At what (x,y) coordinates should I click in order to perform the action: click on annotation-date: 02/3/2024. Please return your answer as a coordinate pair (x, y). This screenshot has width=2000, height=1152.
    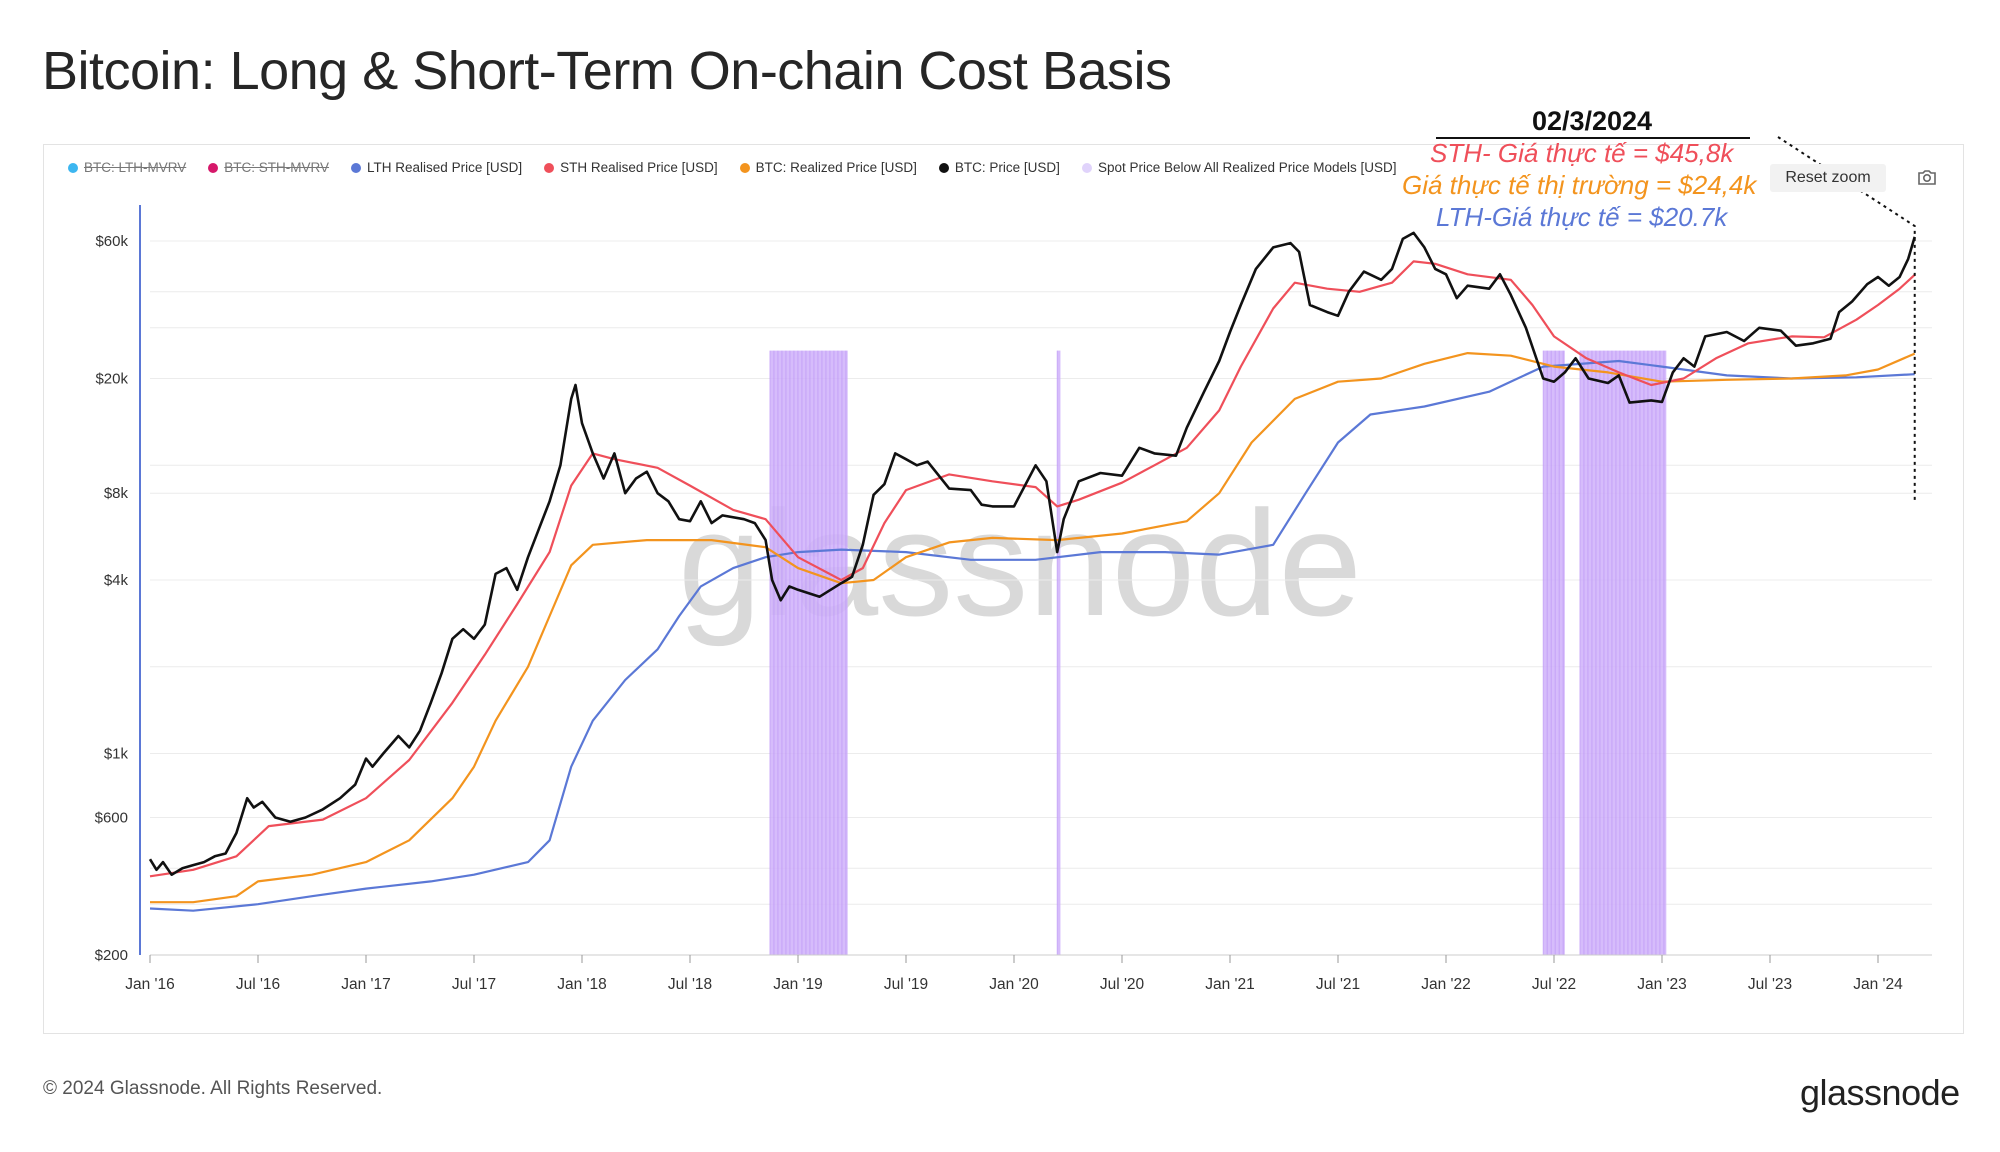
    Looking at the image, I should click on (1592, 121).